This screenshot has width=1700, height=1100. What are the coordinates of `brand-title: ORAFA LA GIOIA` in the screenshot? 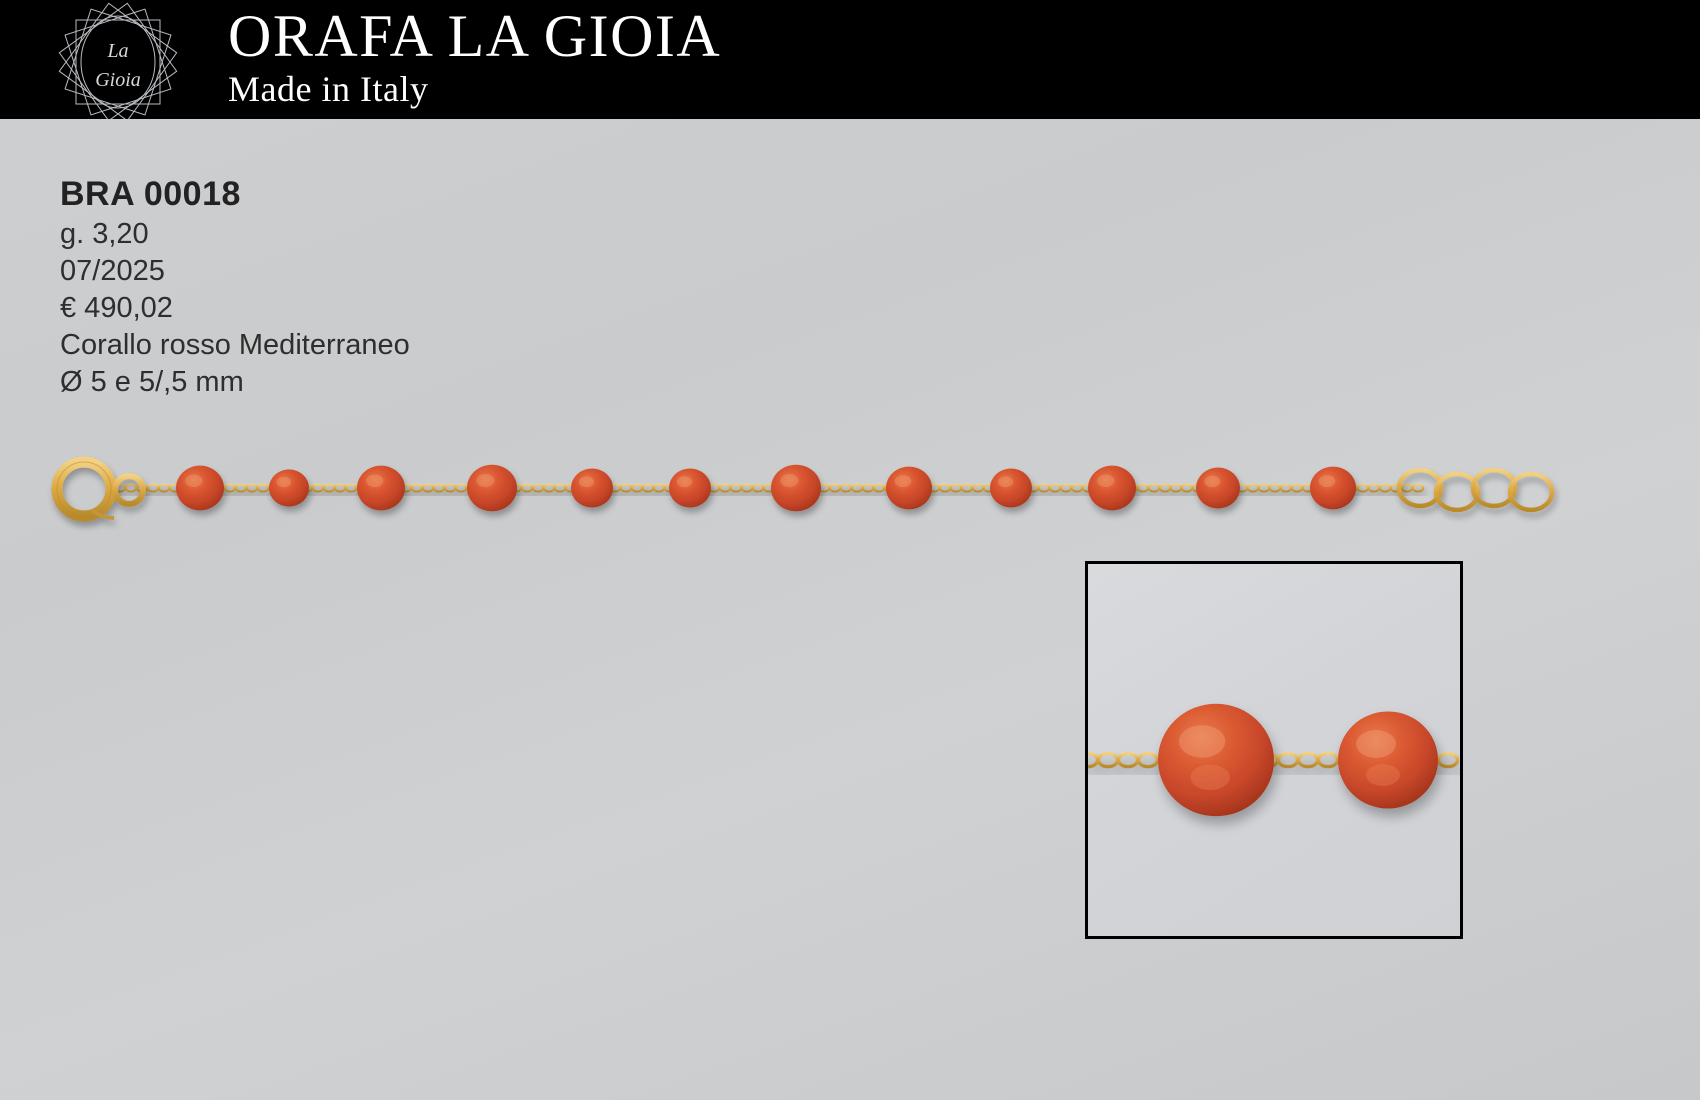 It's located at (475, 35).